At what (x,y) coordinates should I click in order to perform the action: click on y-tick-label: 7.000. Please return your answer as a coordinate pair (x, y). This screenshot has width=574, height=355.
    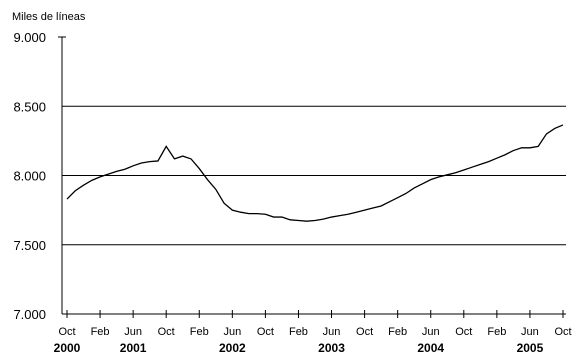
    Looking at the image, I should click on (29, 314).